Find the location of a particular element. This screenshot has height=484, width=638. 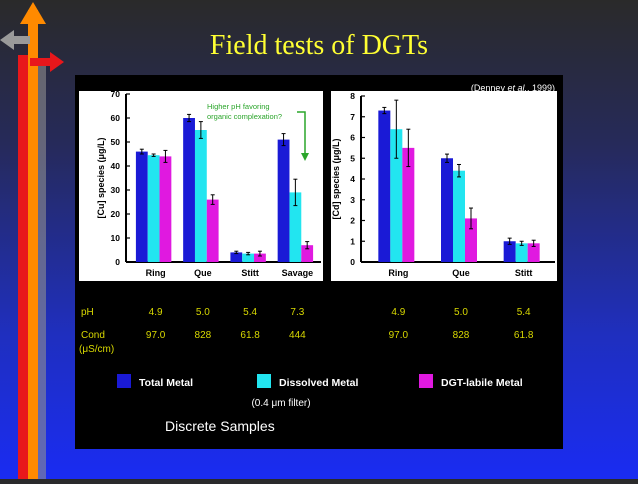

cd-chart: 0 1 2 3 4 5 6 7 8 [Cd] species (μg/L) Ring Que Stitt is located at coordinates (444, 186).